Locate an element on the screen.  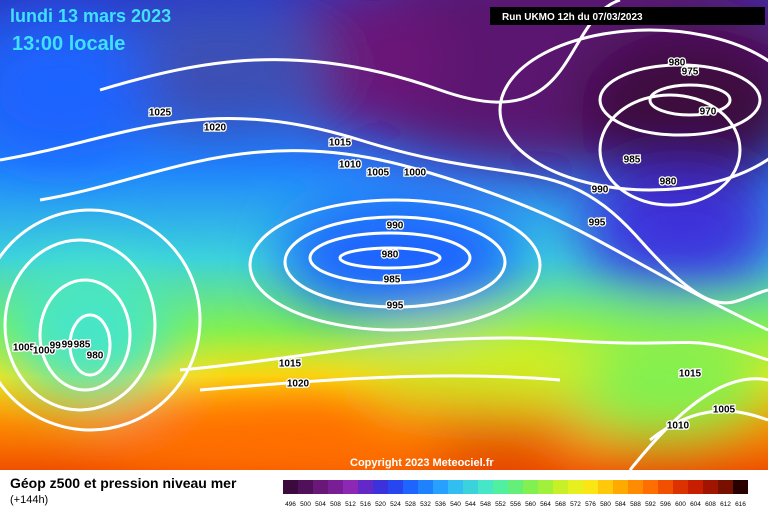
colorbar-label: 592 is located at coordinates (650, 504).